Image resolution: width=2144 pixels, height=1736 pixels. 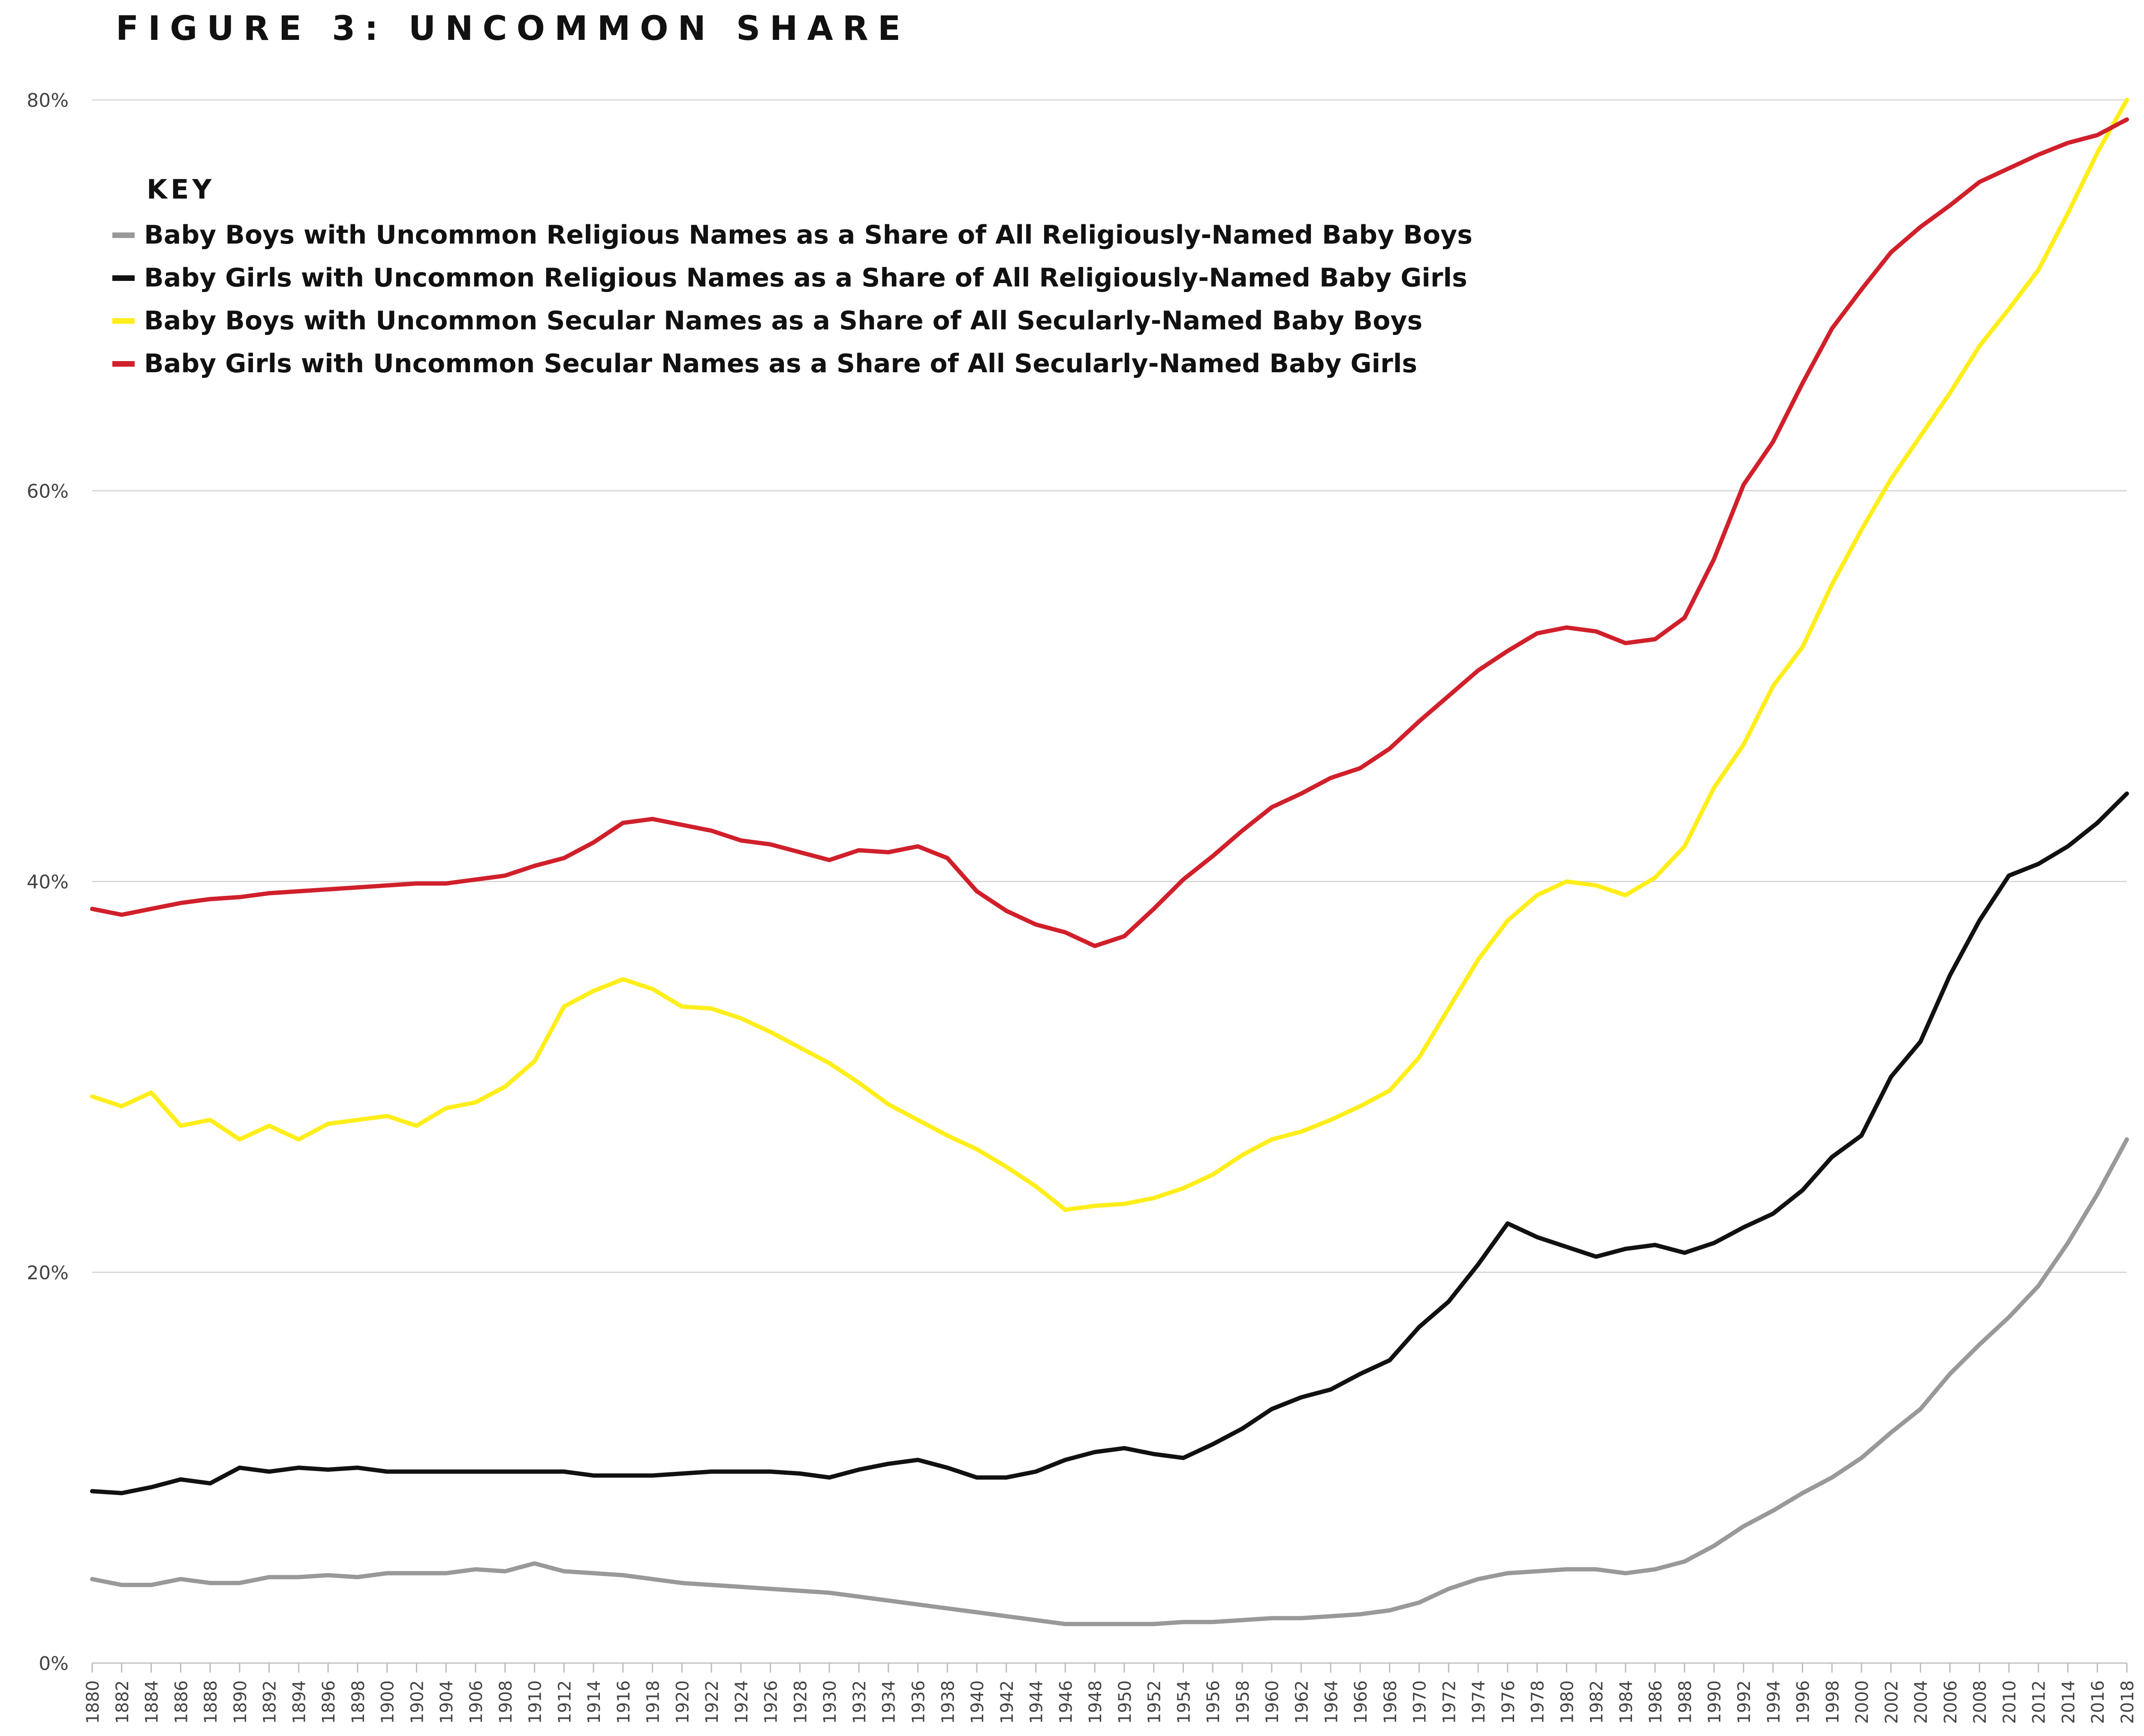 What do you see at coordinates (801, 1702) in the screenshot?
I see `x-tick-label: 1928` at bounding box center [801, 1702].